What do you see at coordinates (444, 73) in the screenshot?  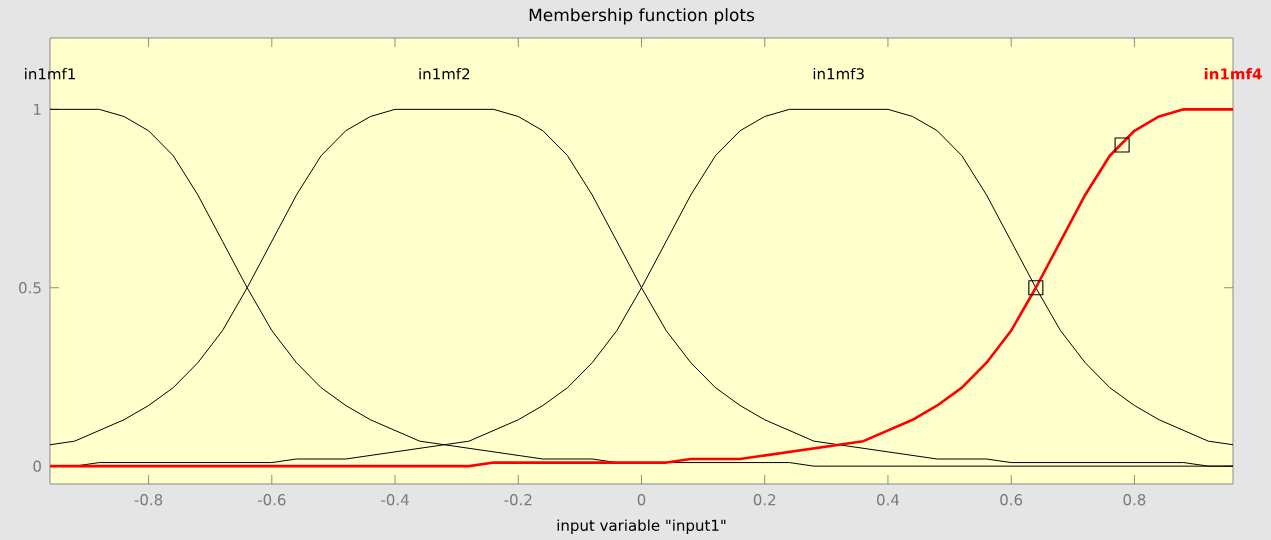 I see `series-label: in1mf2` at bounding box center [444, 73].